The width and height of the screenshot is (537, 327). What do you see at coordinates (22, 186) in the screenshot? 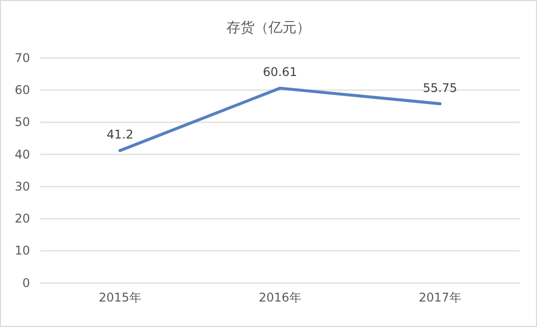
I see `y-tick-label: 30` at bounding box center [22, 186].